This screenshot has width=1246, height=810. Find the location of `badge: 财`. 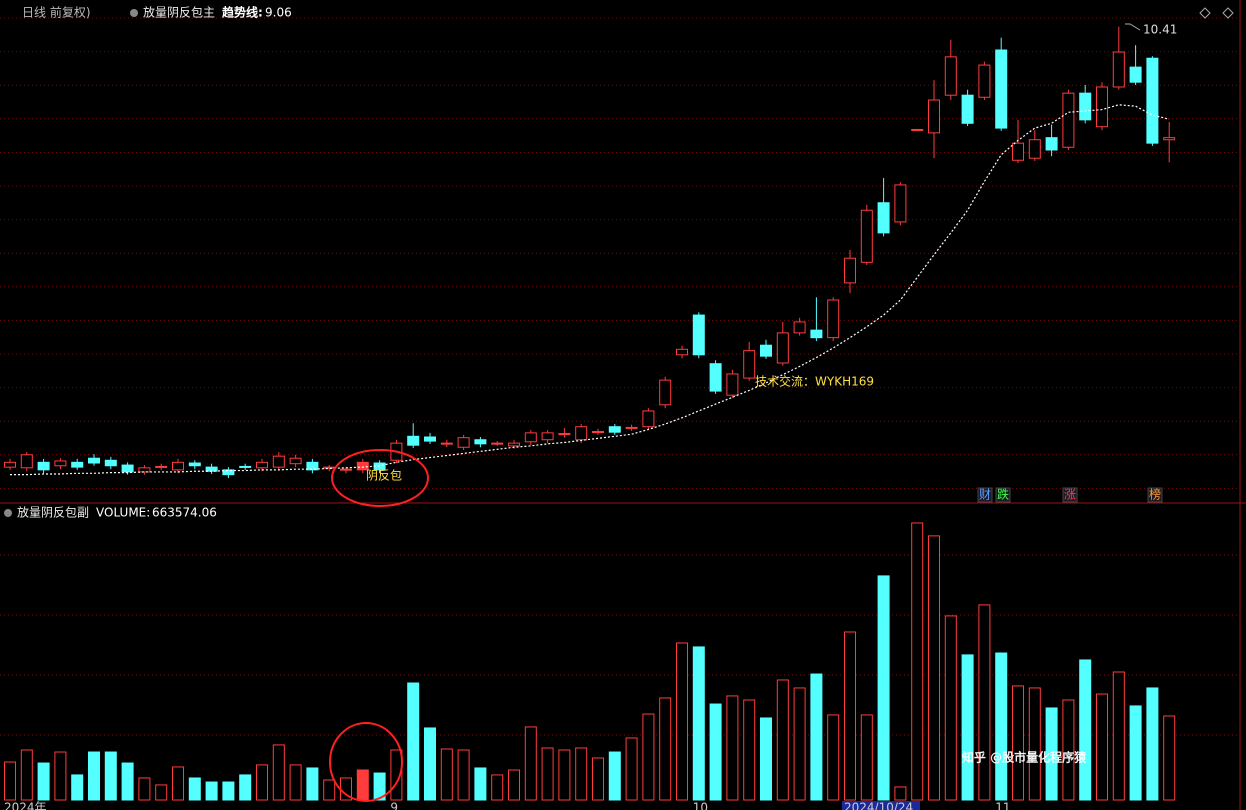

badge: 财 is located at coordinates (985, 495).